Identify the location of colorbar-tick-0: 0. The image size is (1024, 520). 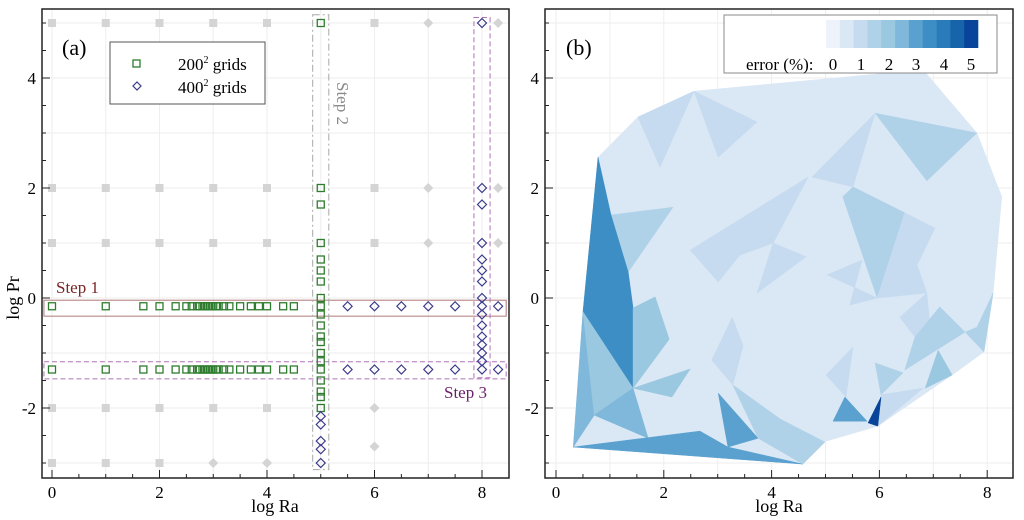
(833, 64).